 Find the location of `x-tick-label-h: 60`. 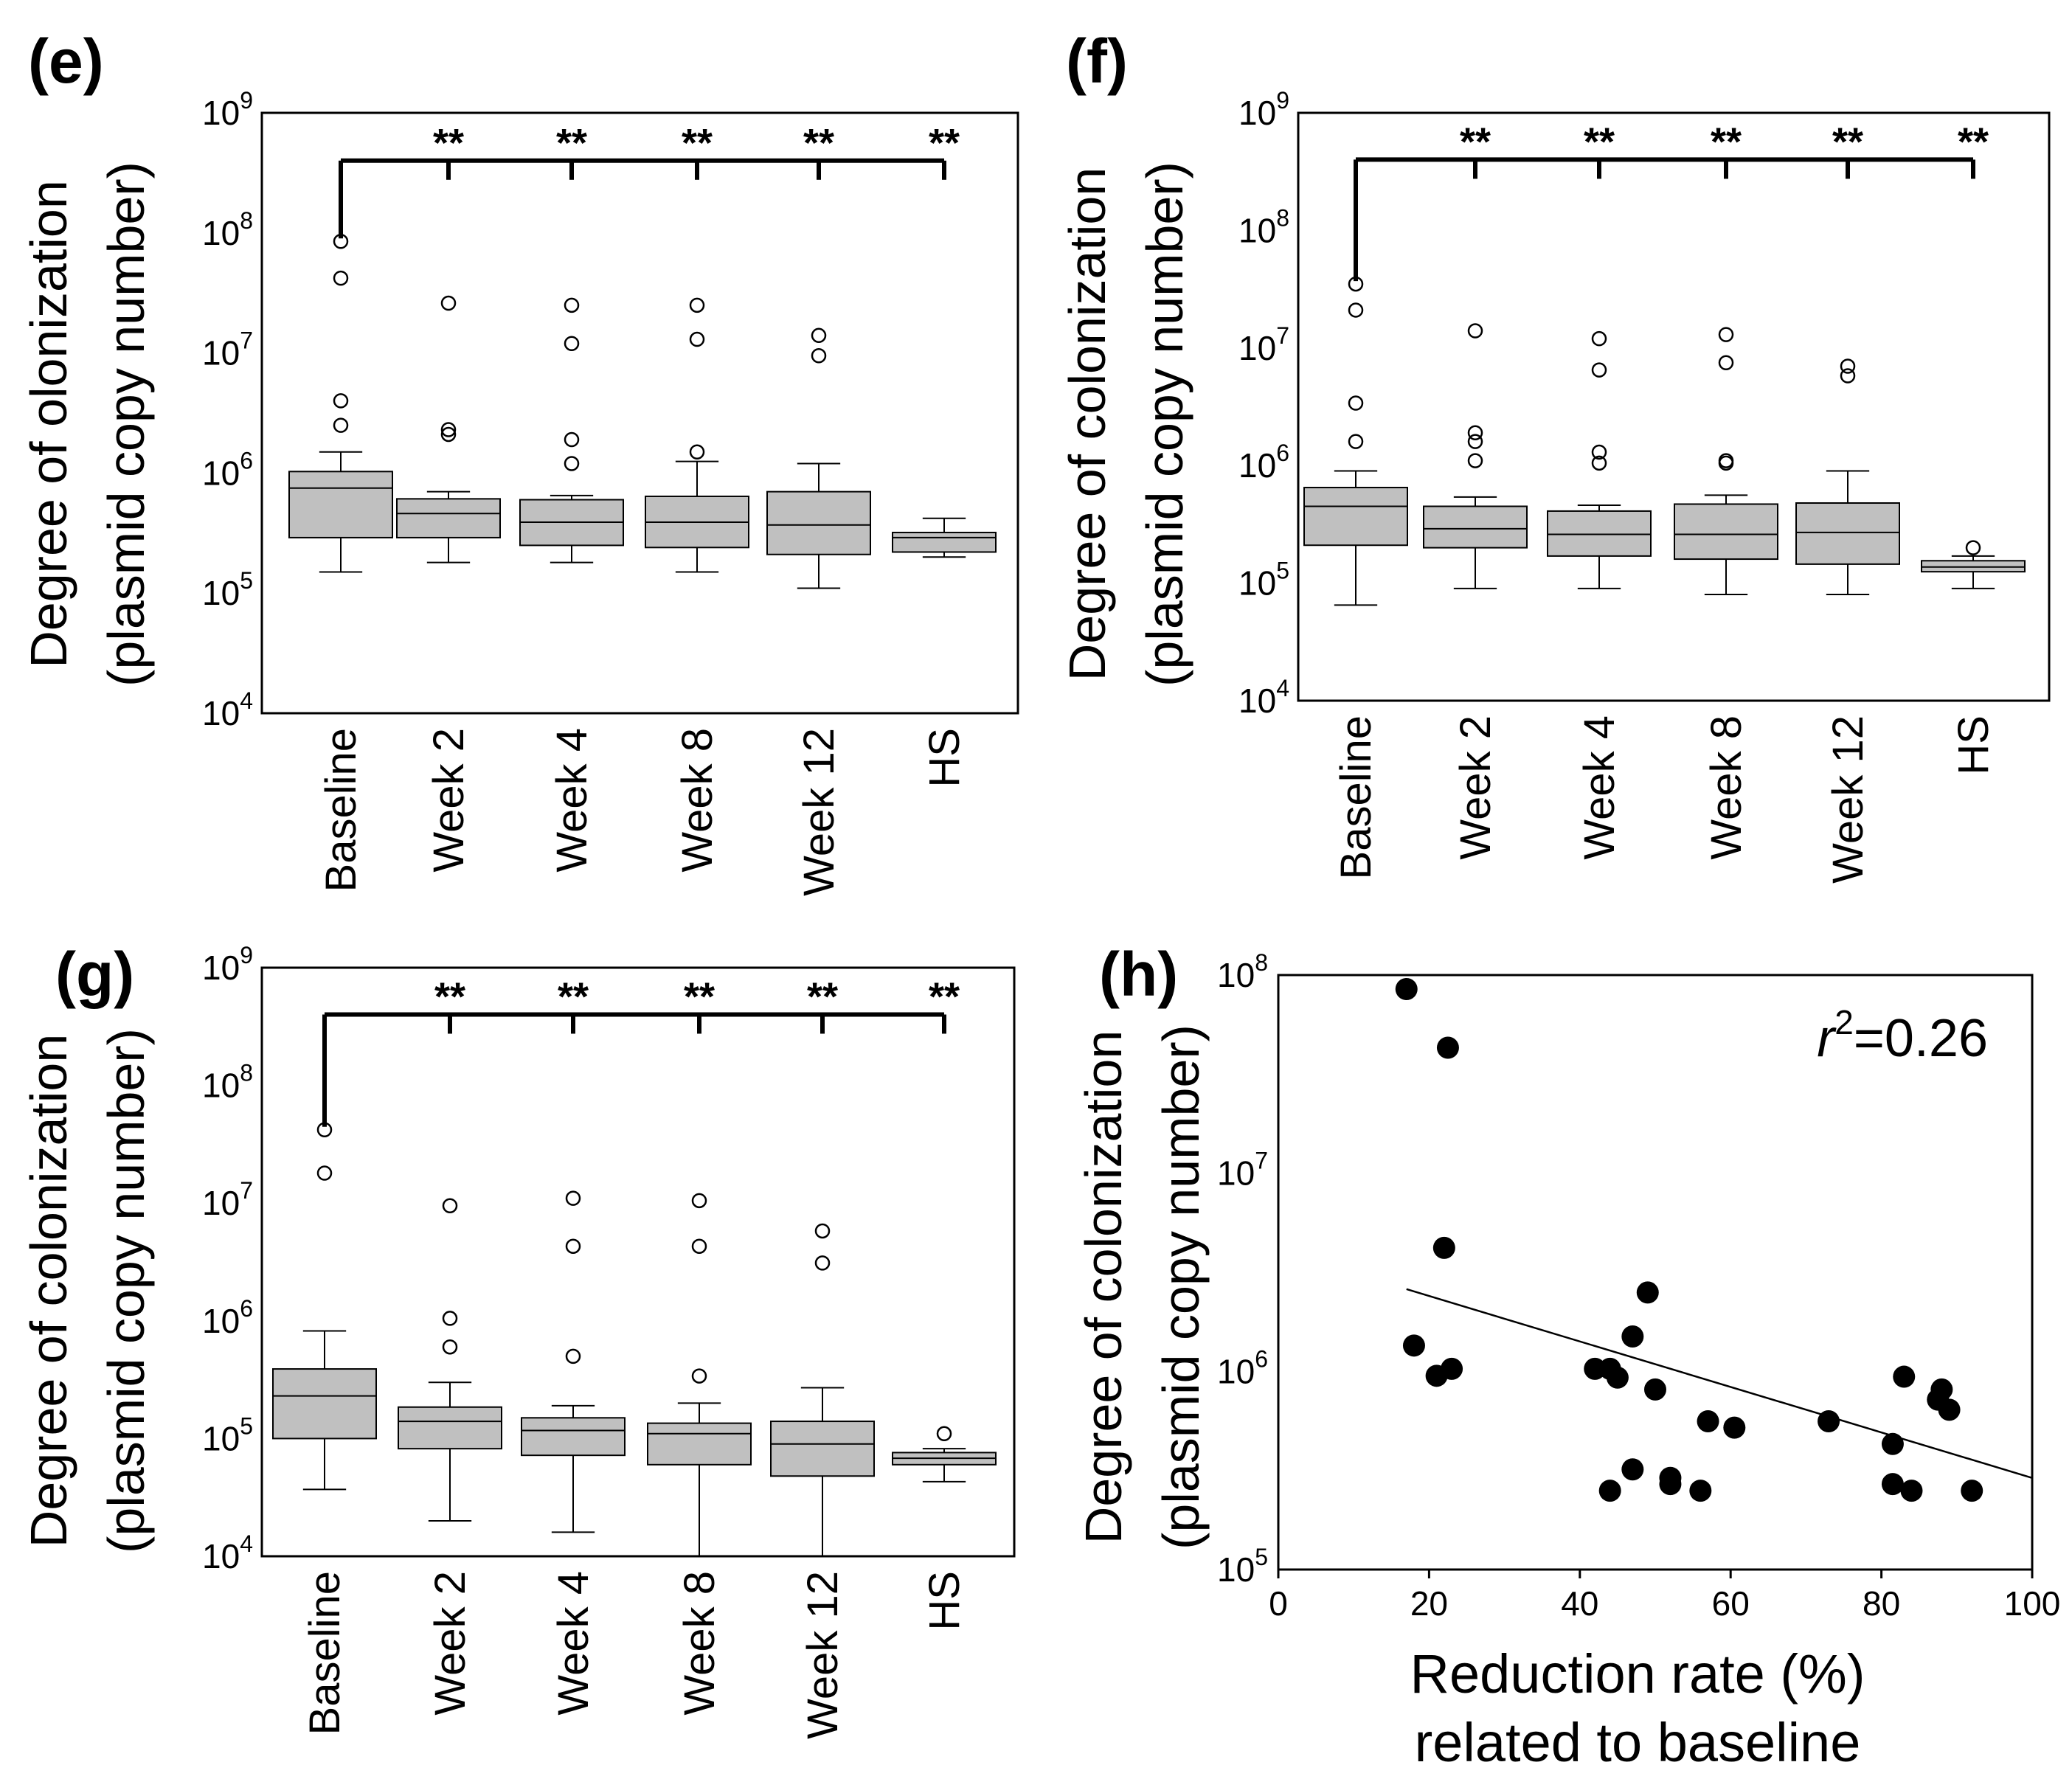

x-tick-label-h: 60 is located at coordinates (1731, 1603).